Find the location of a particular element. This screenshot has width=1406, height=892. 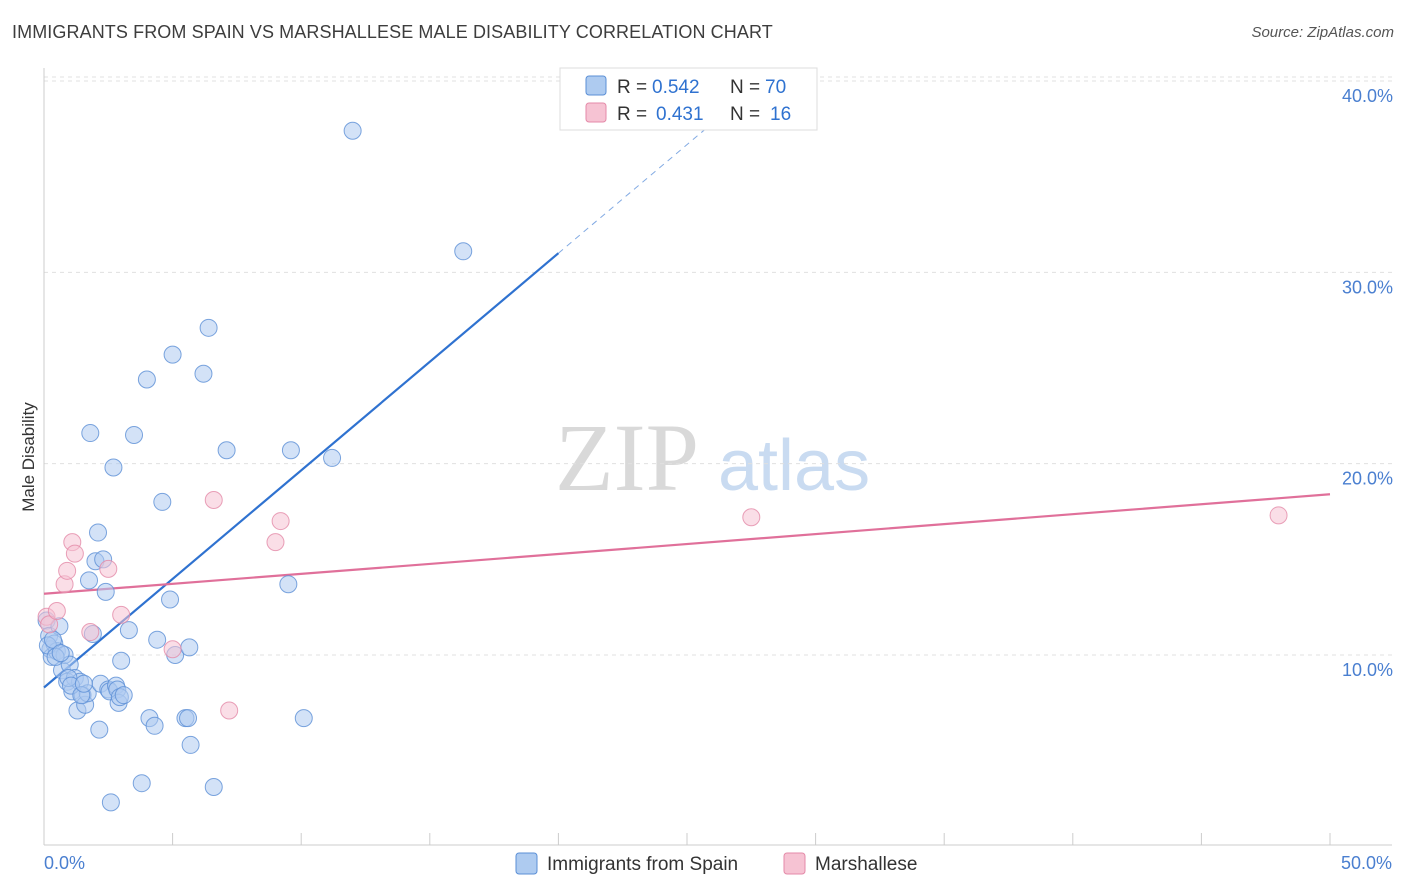

x-tick-label-min: 0.0% is located at coordinates (64, 863).